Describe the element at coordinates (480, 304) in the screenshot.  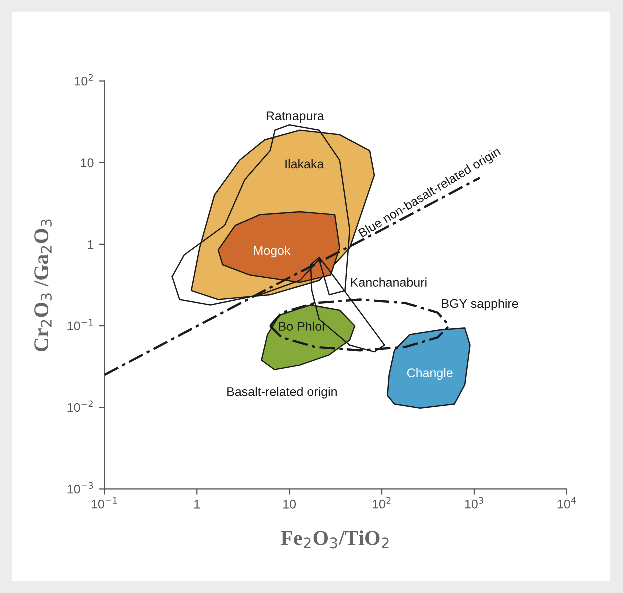
I see `annotation: BGY sapphire` at that location.